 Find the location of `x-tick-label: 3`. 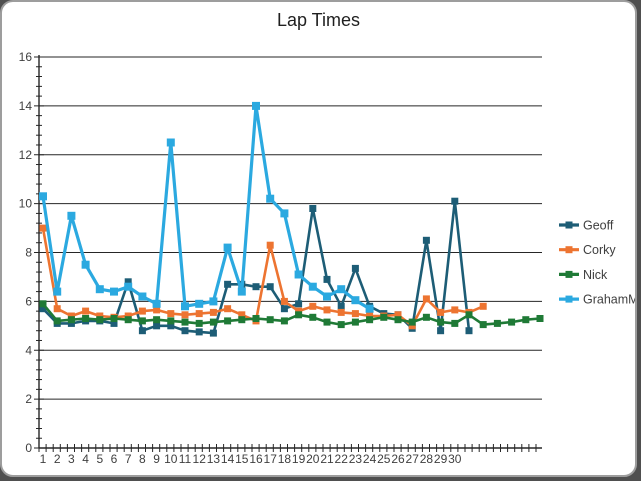

x-tick-label: 3 is located at coordinates (71, 459).